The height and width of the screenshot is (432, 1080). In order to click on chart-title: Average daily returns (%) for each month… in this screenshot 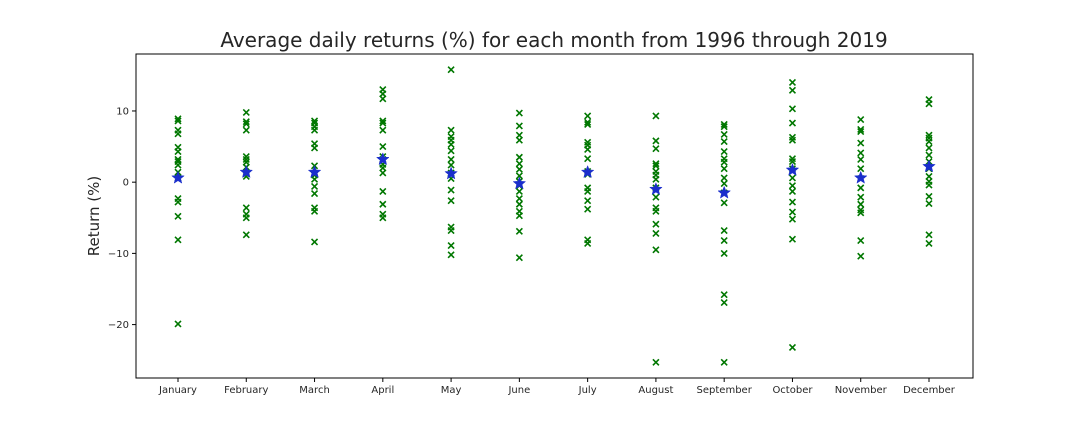, I will do `click(553, 40)`.